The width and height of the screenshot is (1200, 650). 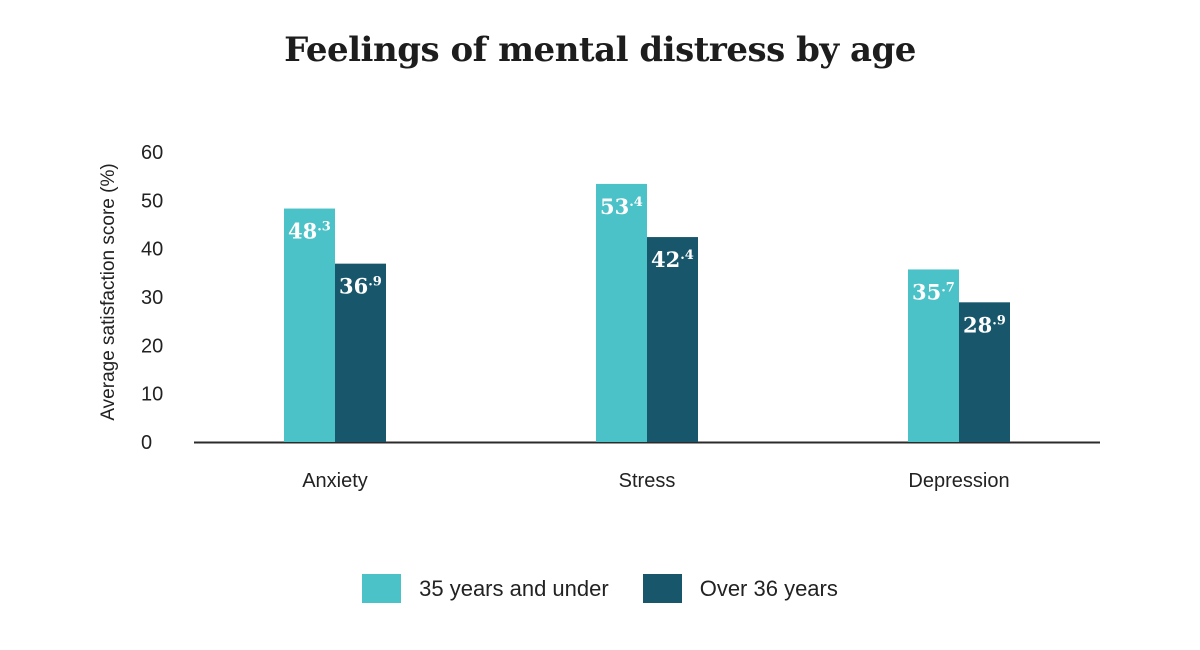 I want to click on data-label: 42.4, so click(x=672, y=259).